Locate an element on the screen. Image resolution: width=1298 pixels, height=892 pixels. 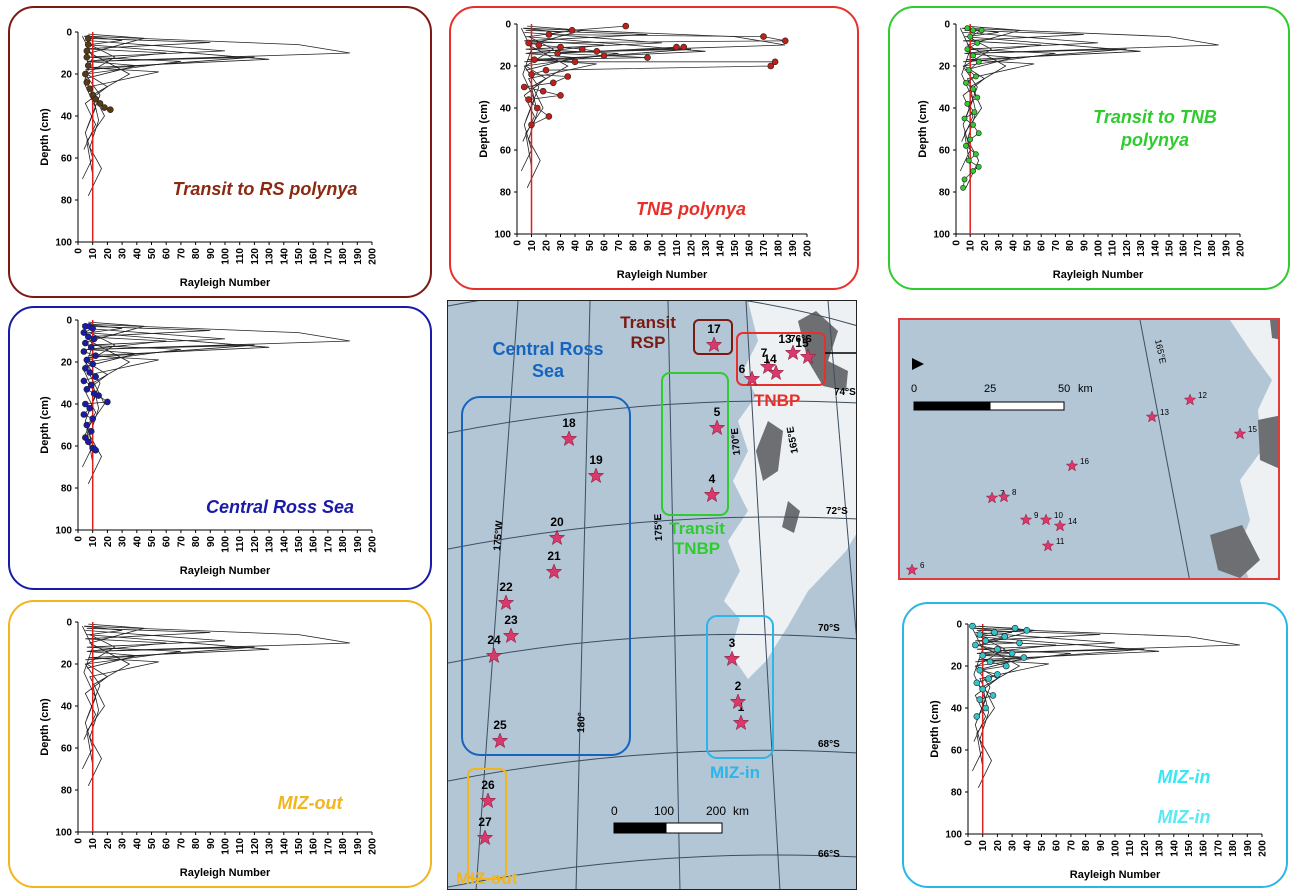
panel-title: MIZ-in is located at coordinates (1184, 777).